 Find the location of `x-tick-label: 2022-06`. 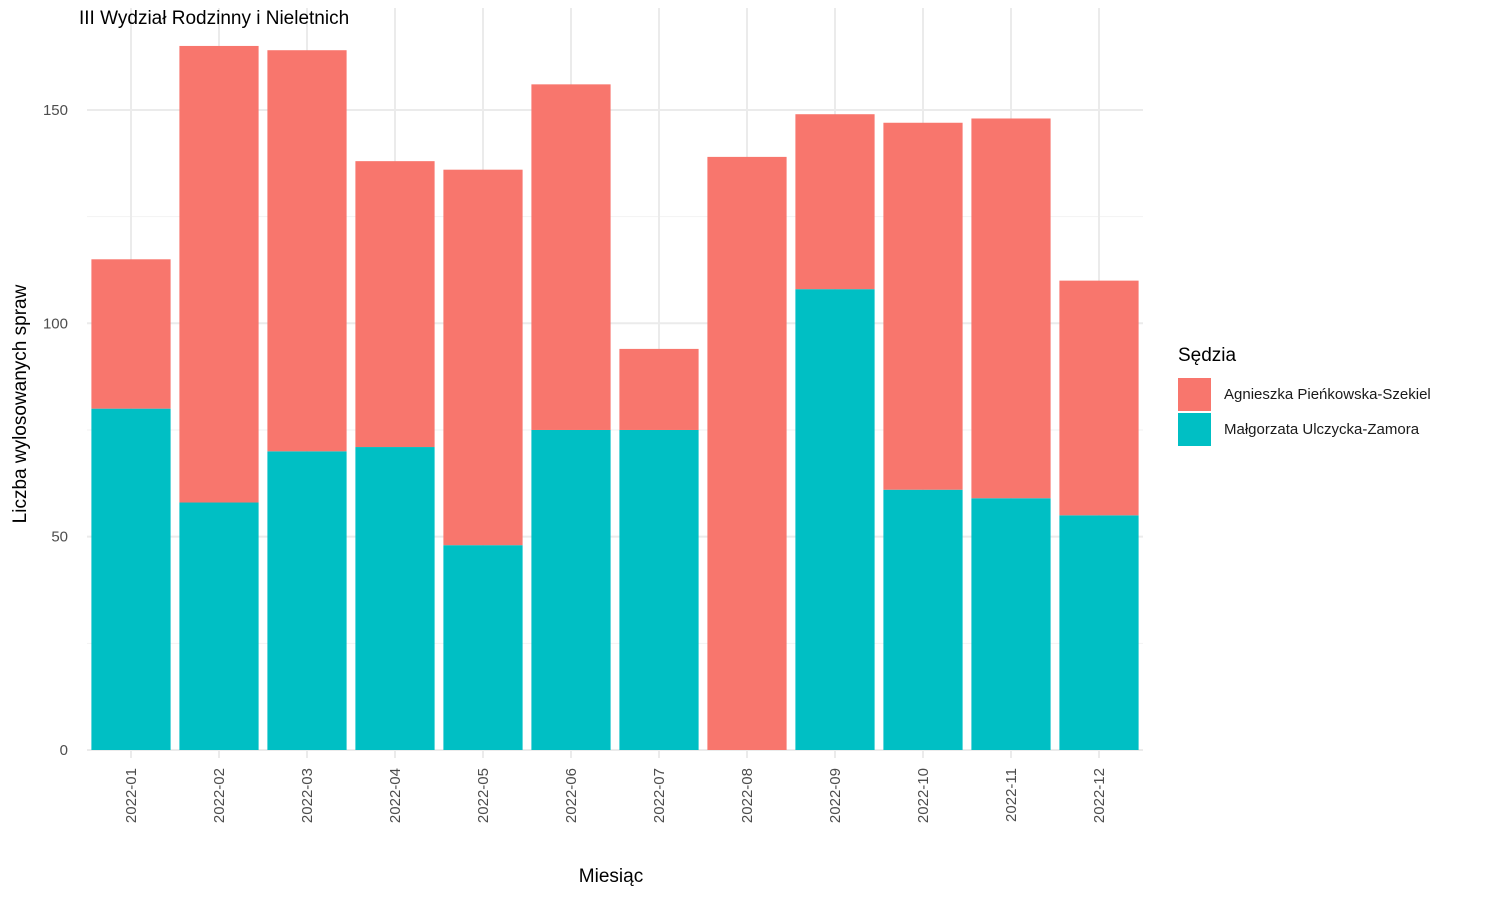

x-tick-label: 2022-06 is located at coordinates (571, 795).